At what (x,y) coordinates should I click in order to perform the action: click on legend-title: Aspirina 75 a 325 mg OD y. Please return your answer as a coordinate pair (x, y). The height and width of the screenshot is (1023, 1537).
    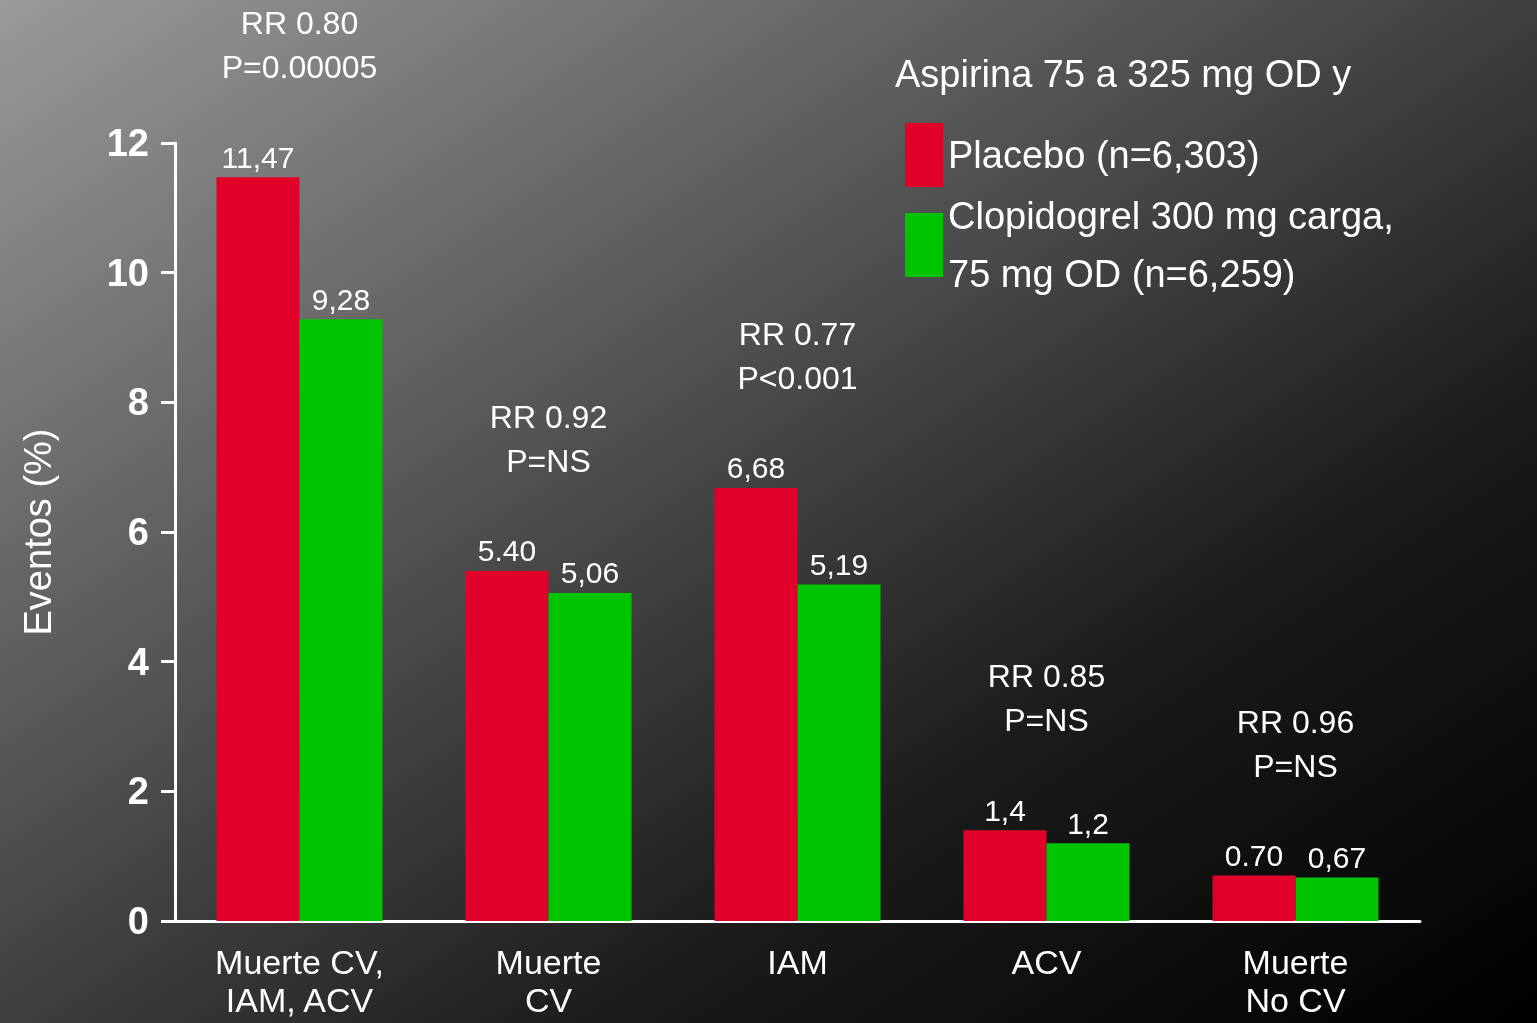
    Looking at the image, I should click on (1123, 74).